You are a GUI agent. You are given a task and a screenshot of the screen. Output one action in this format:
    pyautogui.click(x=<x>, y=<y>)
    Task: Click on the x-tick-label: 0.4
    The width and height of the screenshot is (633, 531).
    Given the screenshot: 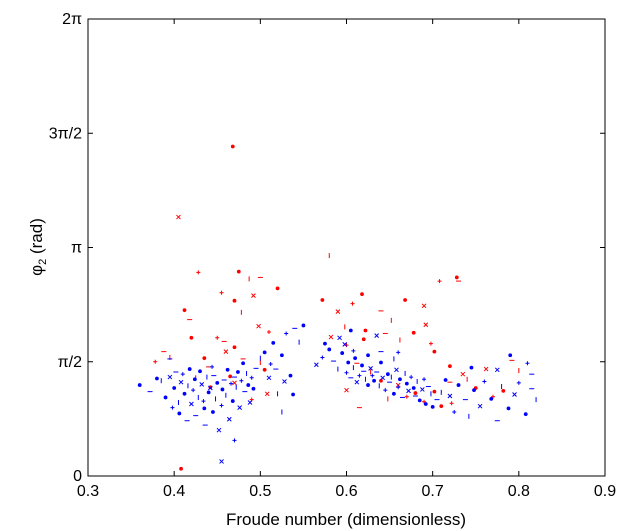 What is the action you would take?
    pyautogui.click(x=174, y=491)
    